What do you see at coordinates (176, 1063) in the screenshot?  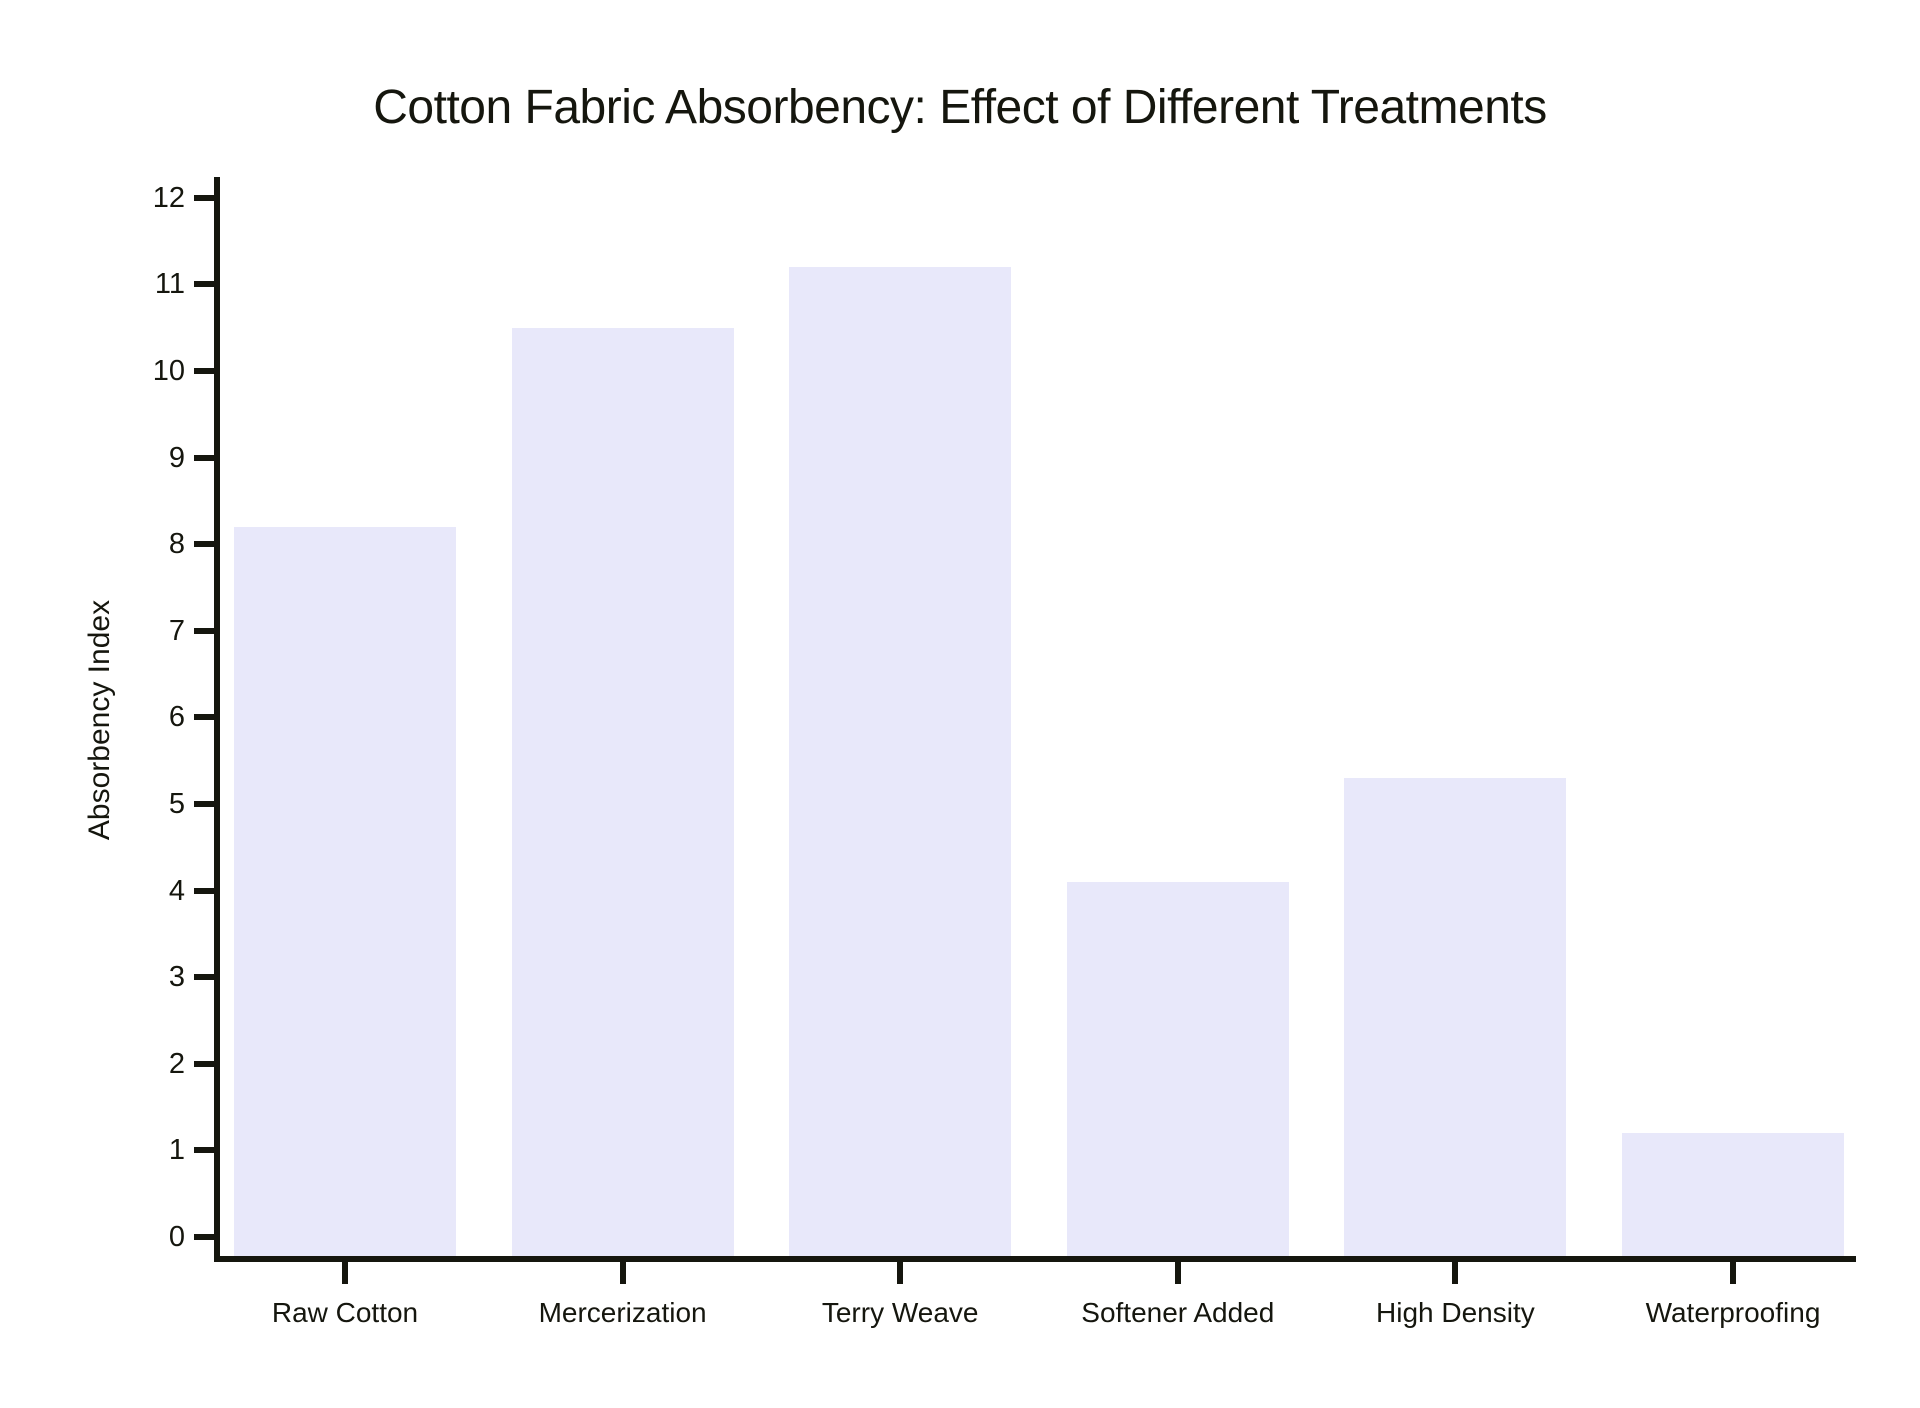 I see `y-tick-label-2: 2` at bounding box center [176, 1063].